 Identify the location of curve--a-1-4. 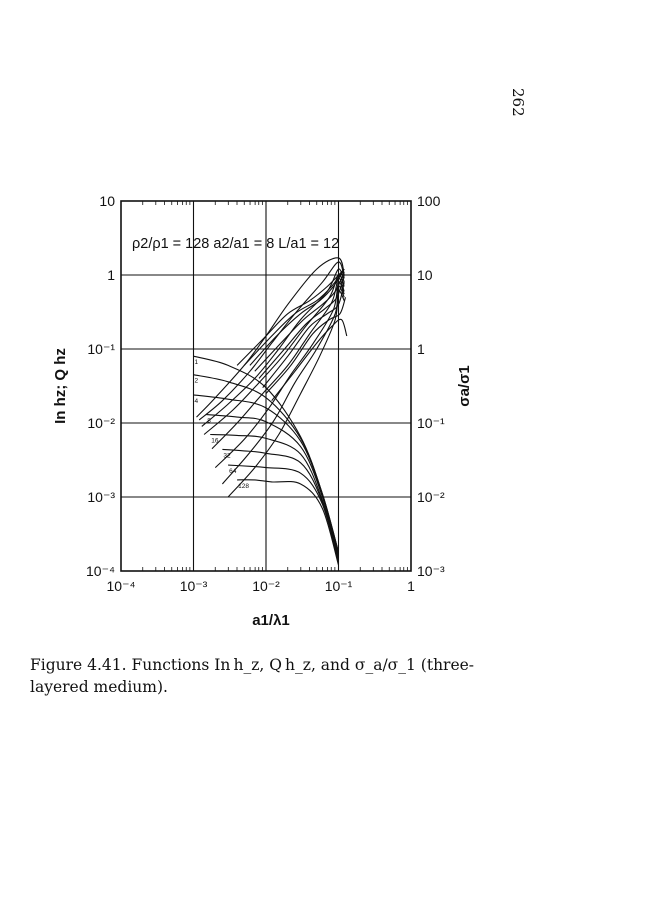
(297, 317).